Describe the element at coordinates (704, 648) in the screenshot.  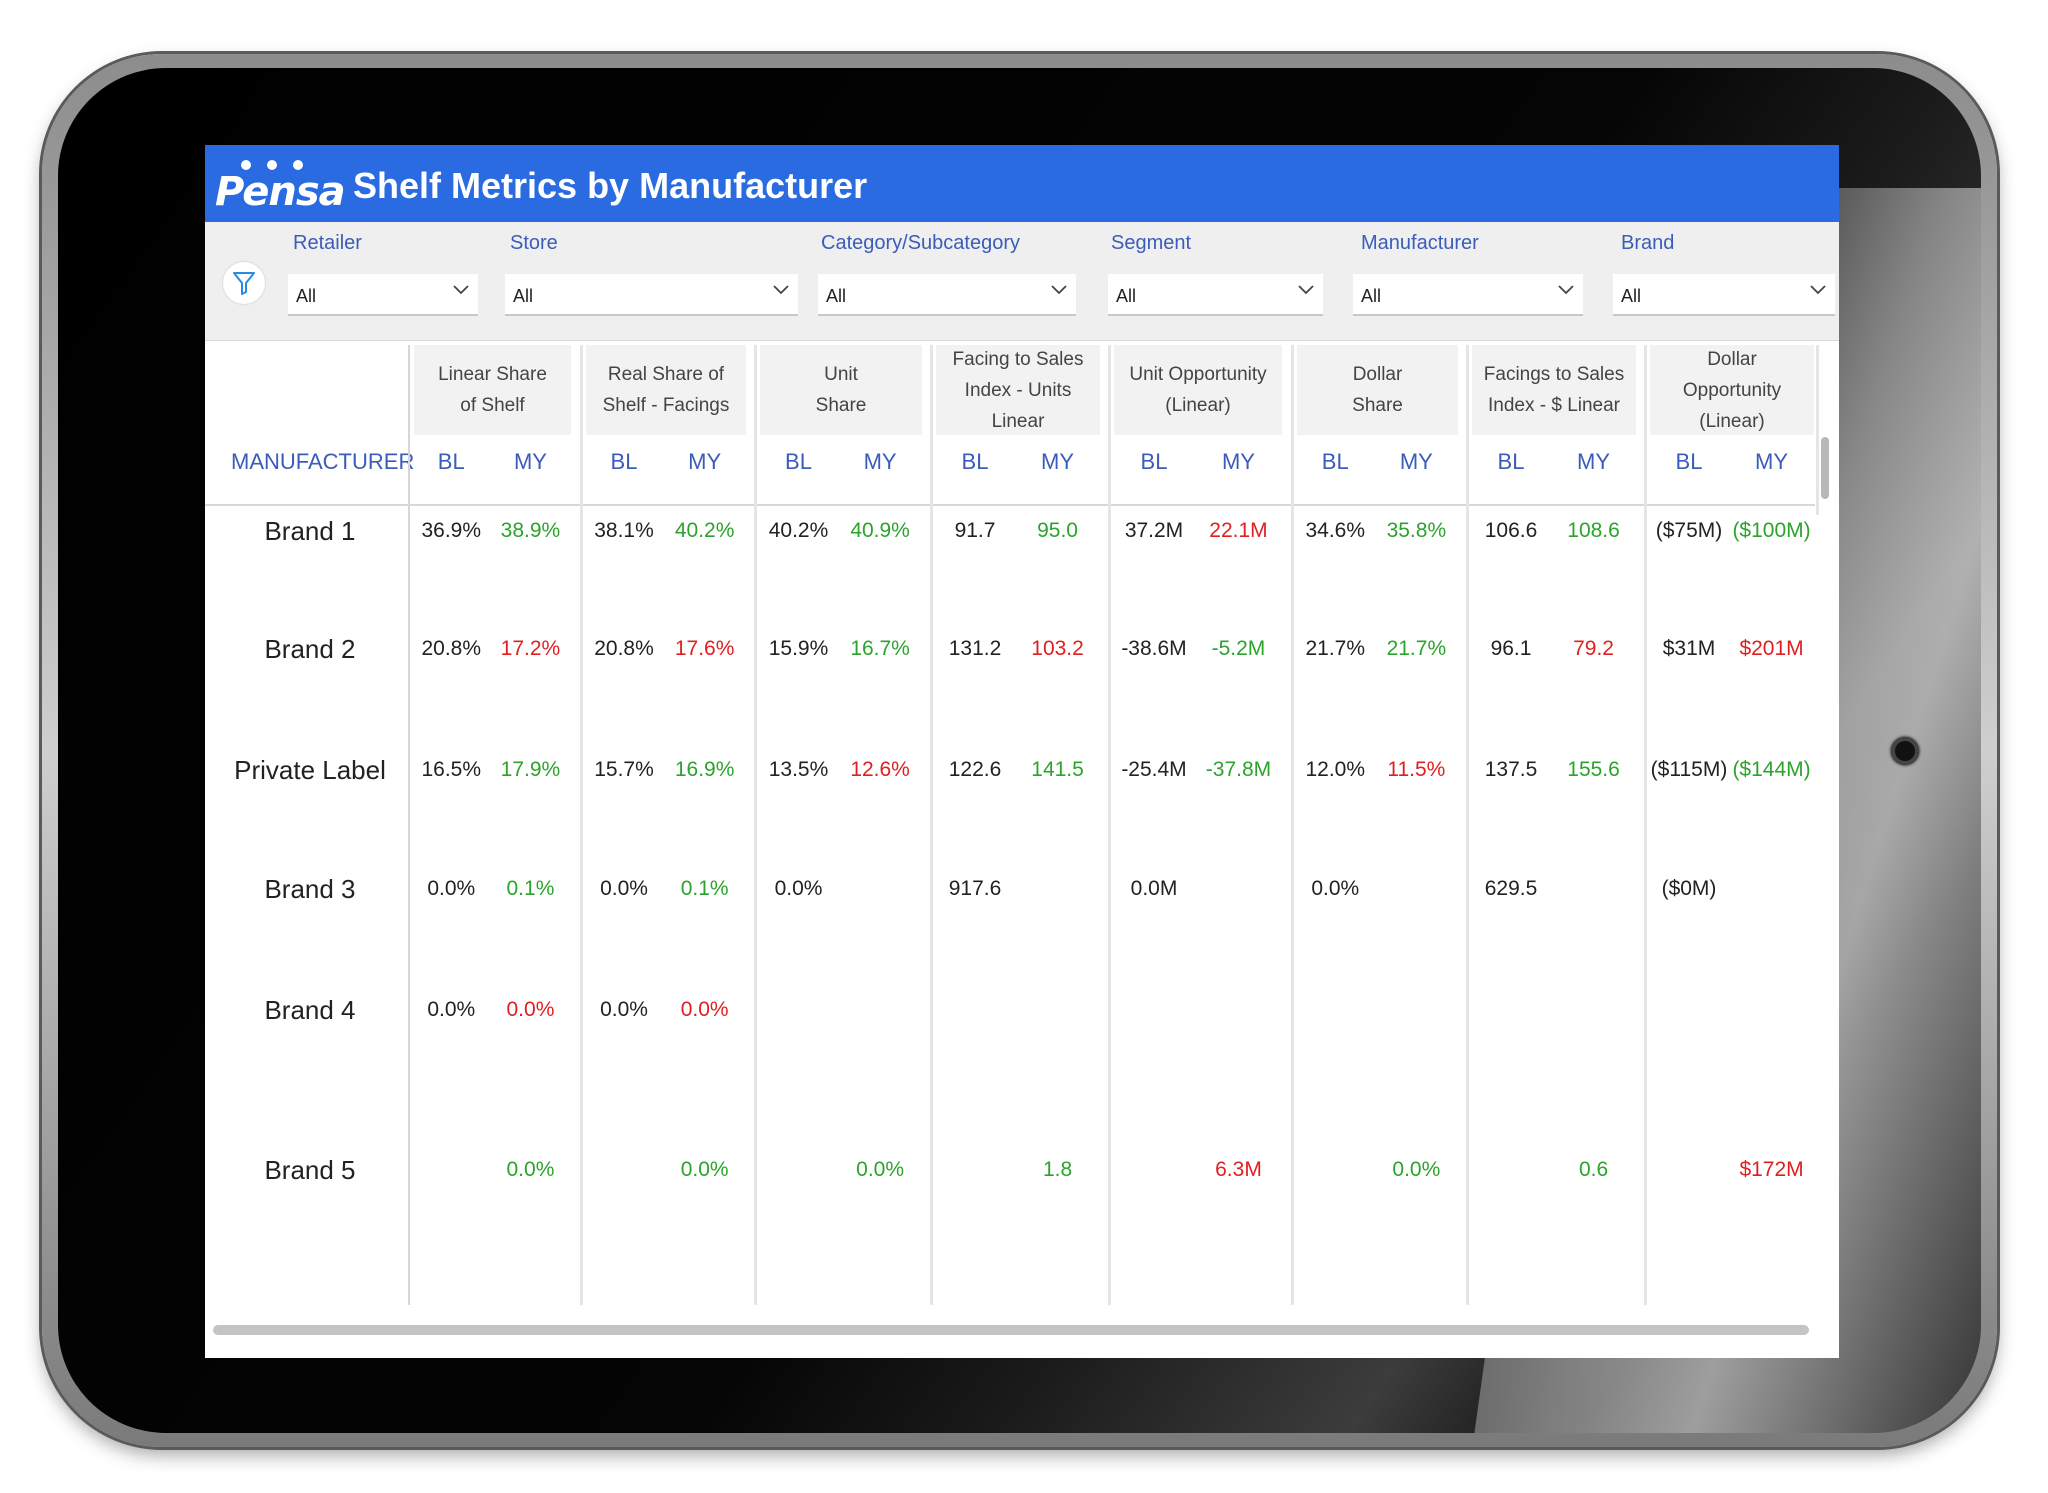
I see `table-cell: 17.6%` at that location.